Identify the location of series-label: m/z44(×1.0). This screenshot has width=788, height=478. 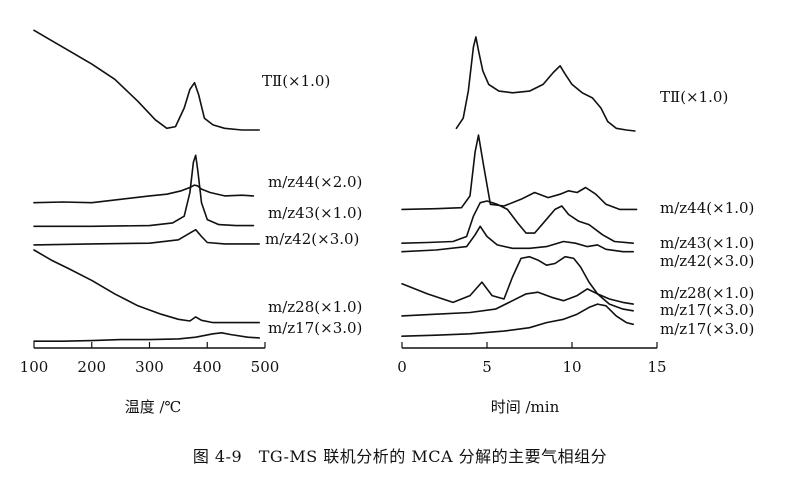
(707, 208).